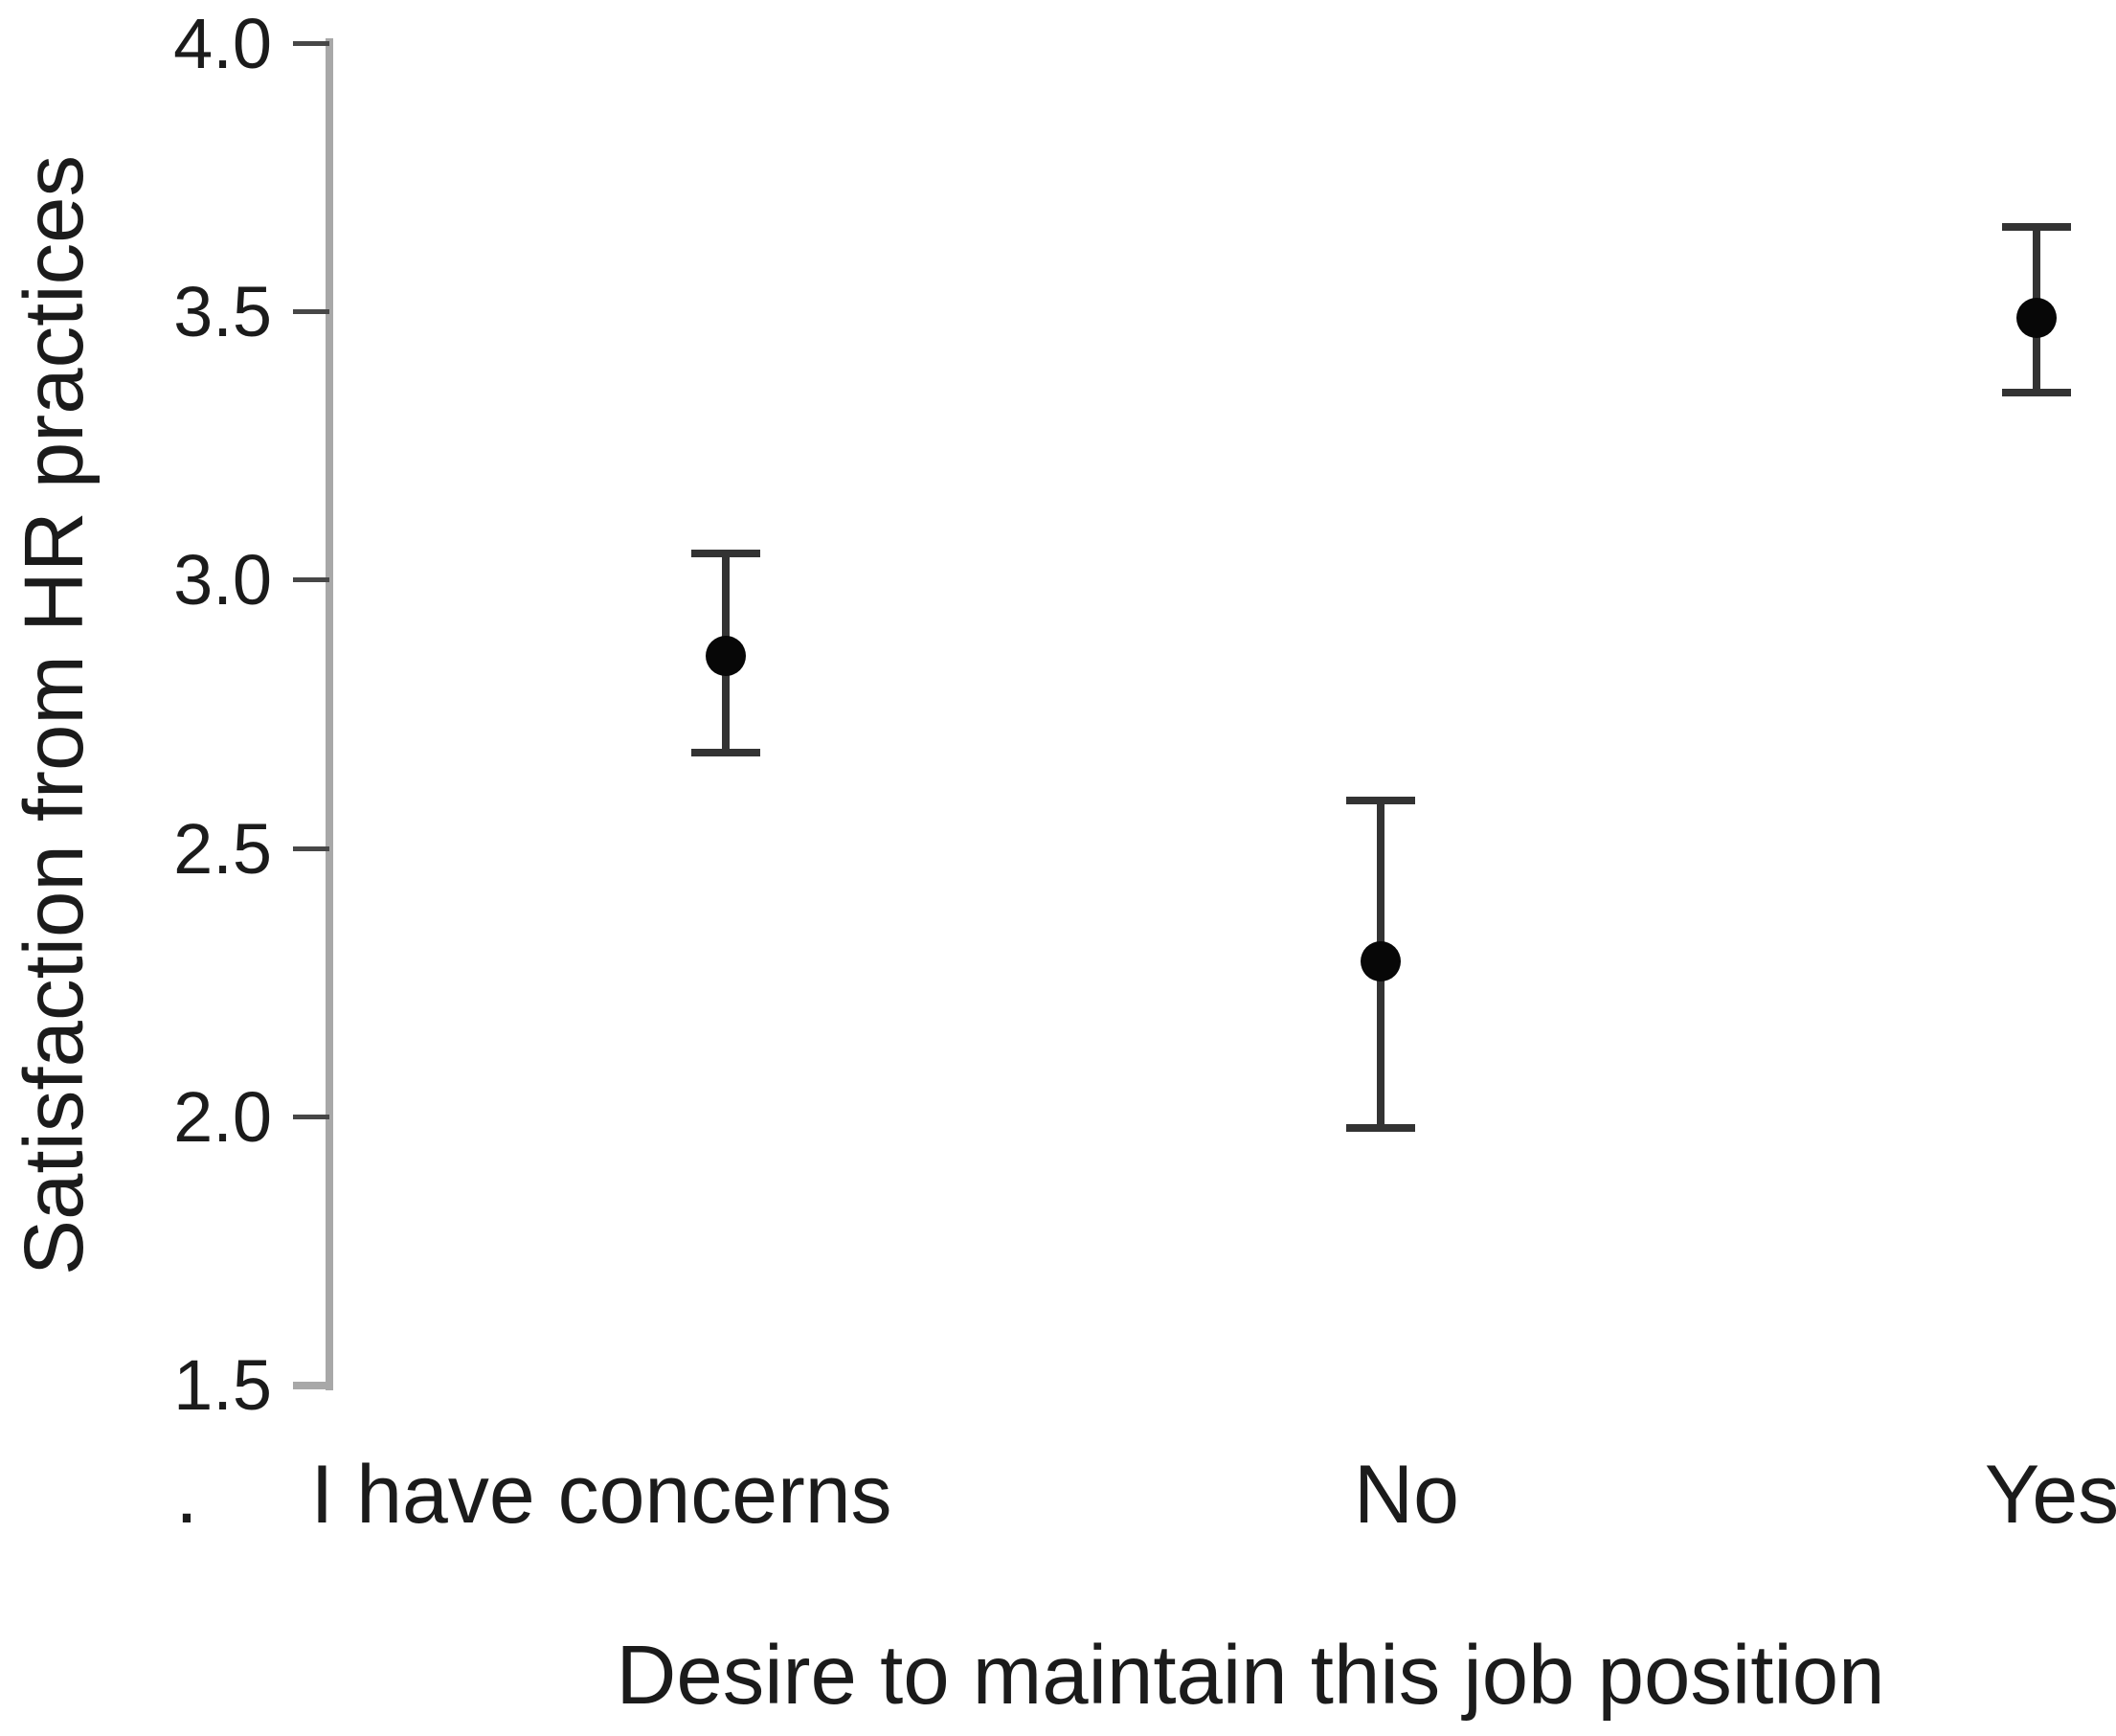 The width and height of the screenshot is (2116, 1736). I want to click on x-axis-title: Desire to maintain this job position, so click(1250, 1675).